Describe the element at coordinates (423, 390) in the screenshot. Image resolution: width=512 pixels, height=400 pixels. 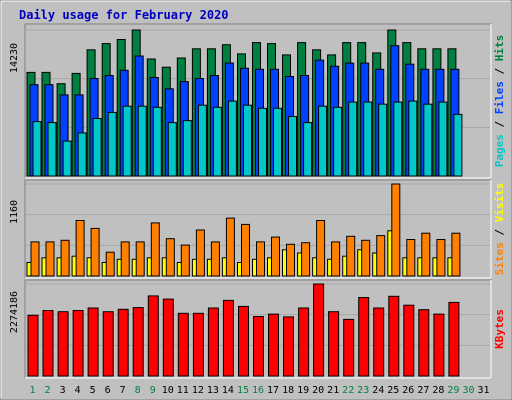
I see `x-tick-label-day-27: 27` at that location.